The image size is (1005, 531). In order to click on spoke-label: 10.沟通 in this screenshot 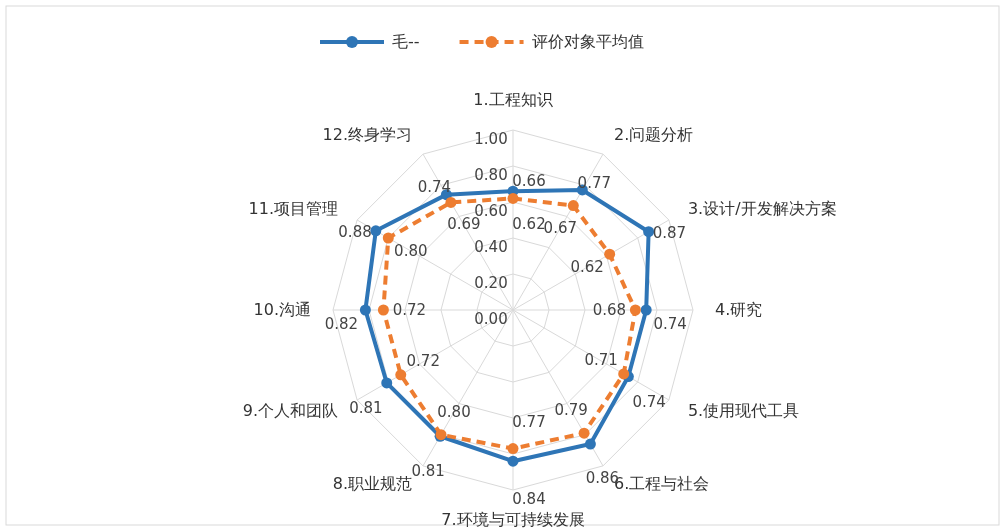, I will do `click(282, 309)`.